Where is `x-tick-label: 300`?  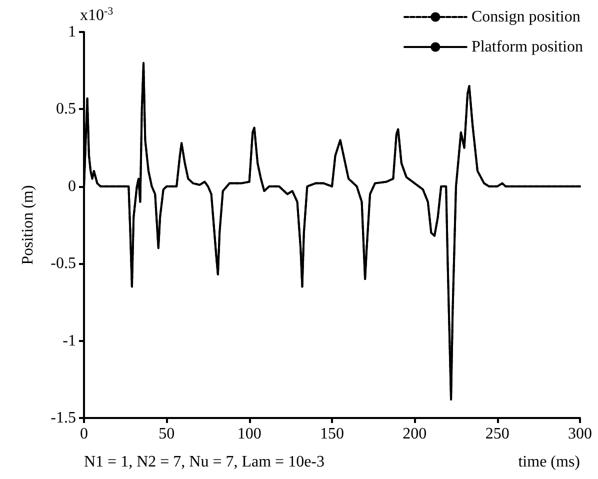
x-tick-label: 300 is located at coordinates (580, 434).